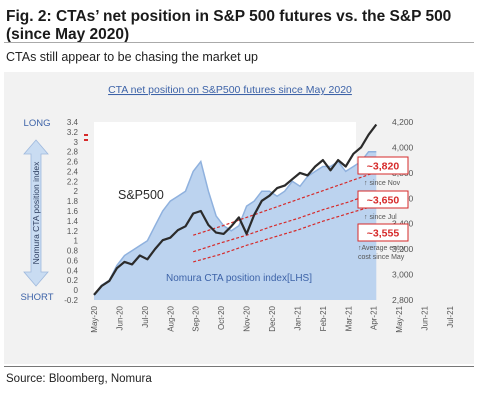  I want to click on source-divider, so click(239, 366).